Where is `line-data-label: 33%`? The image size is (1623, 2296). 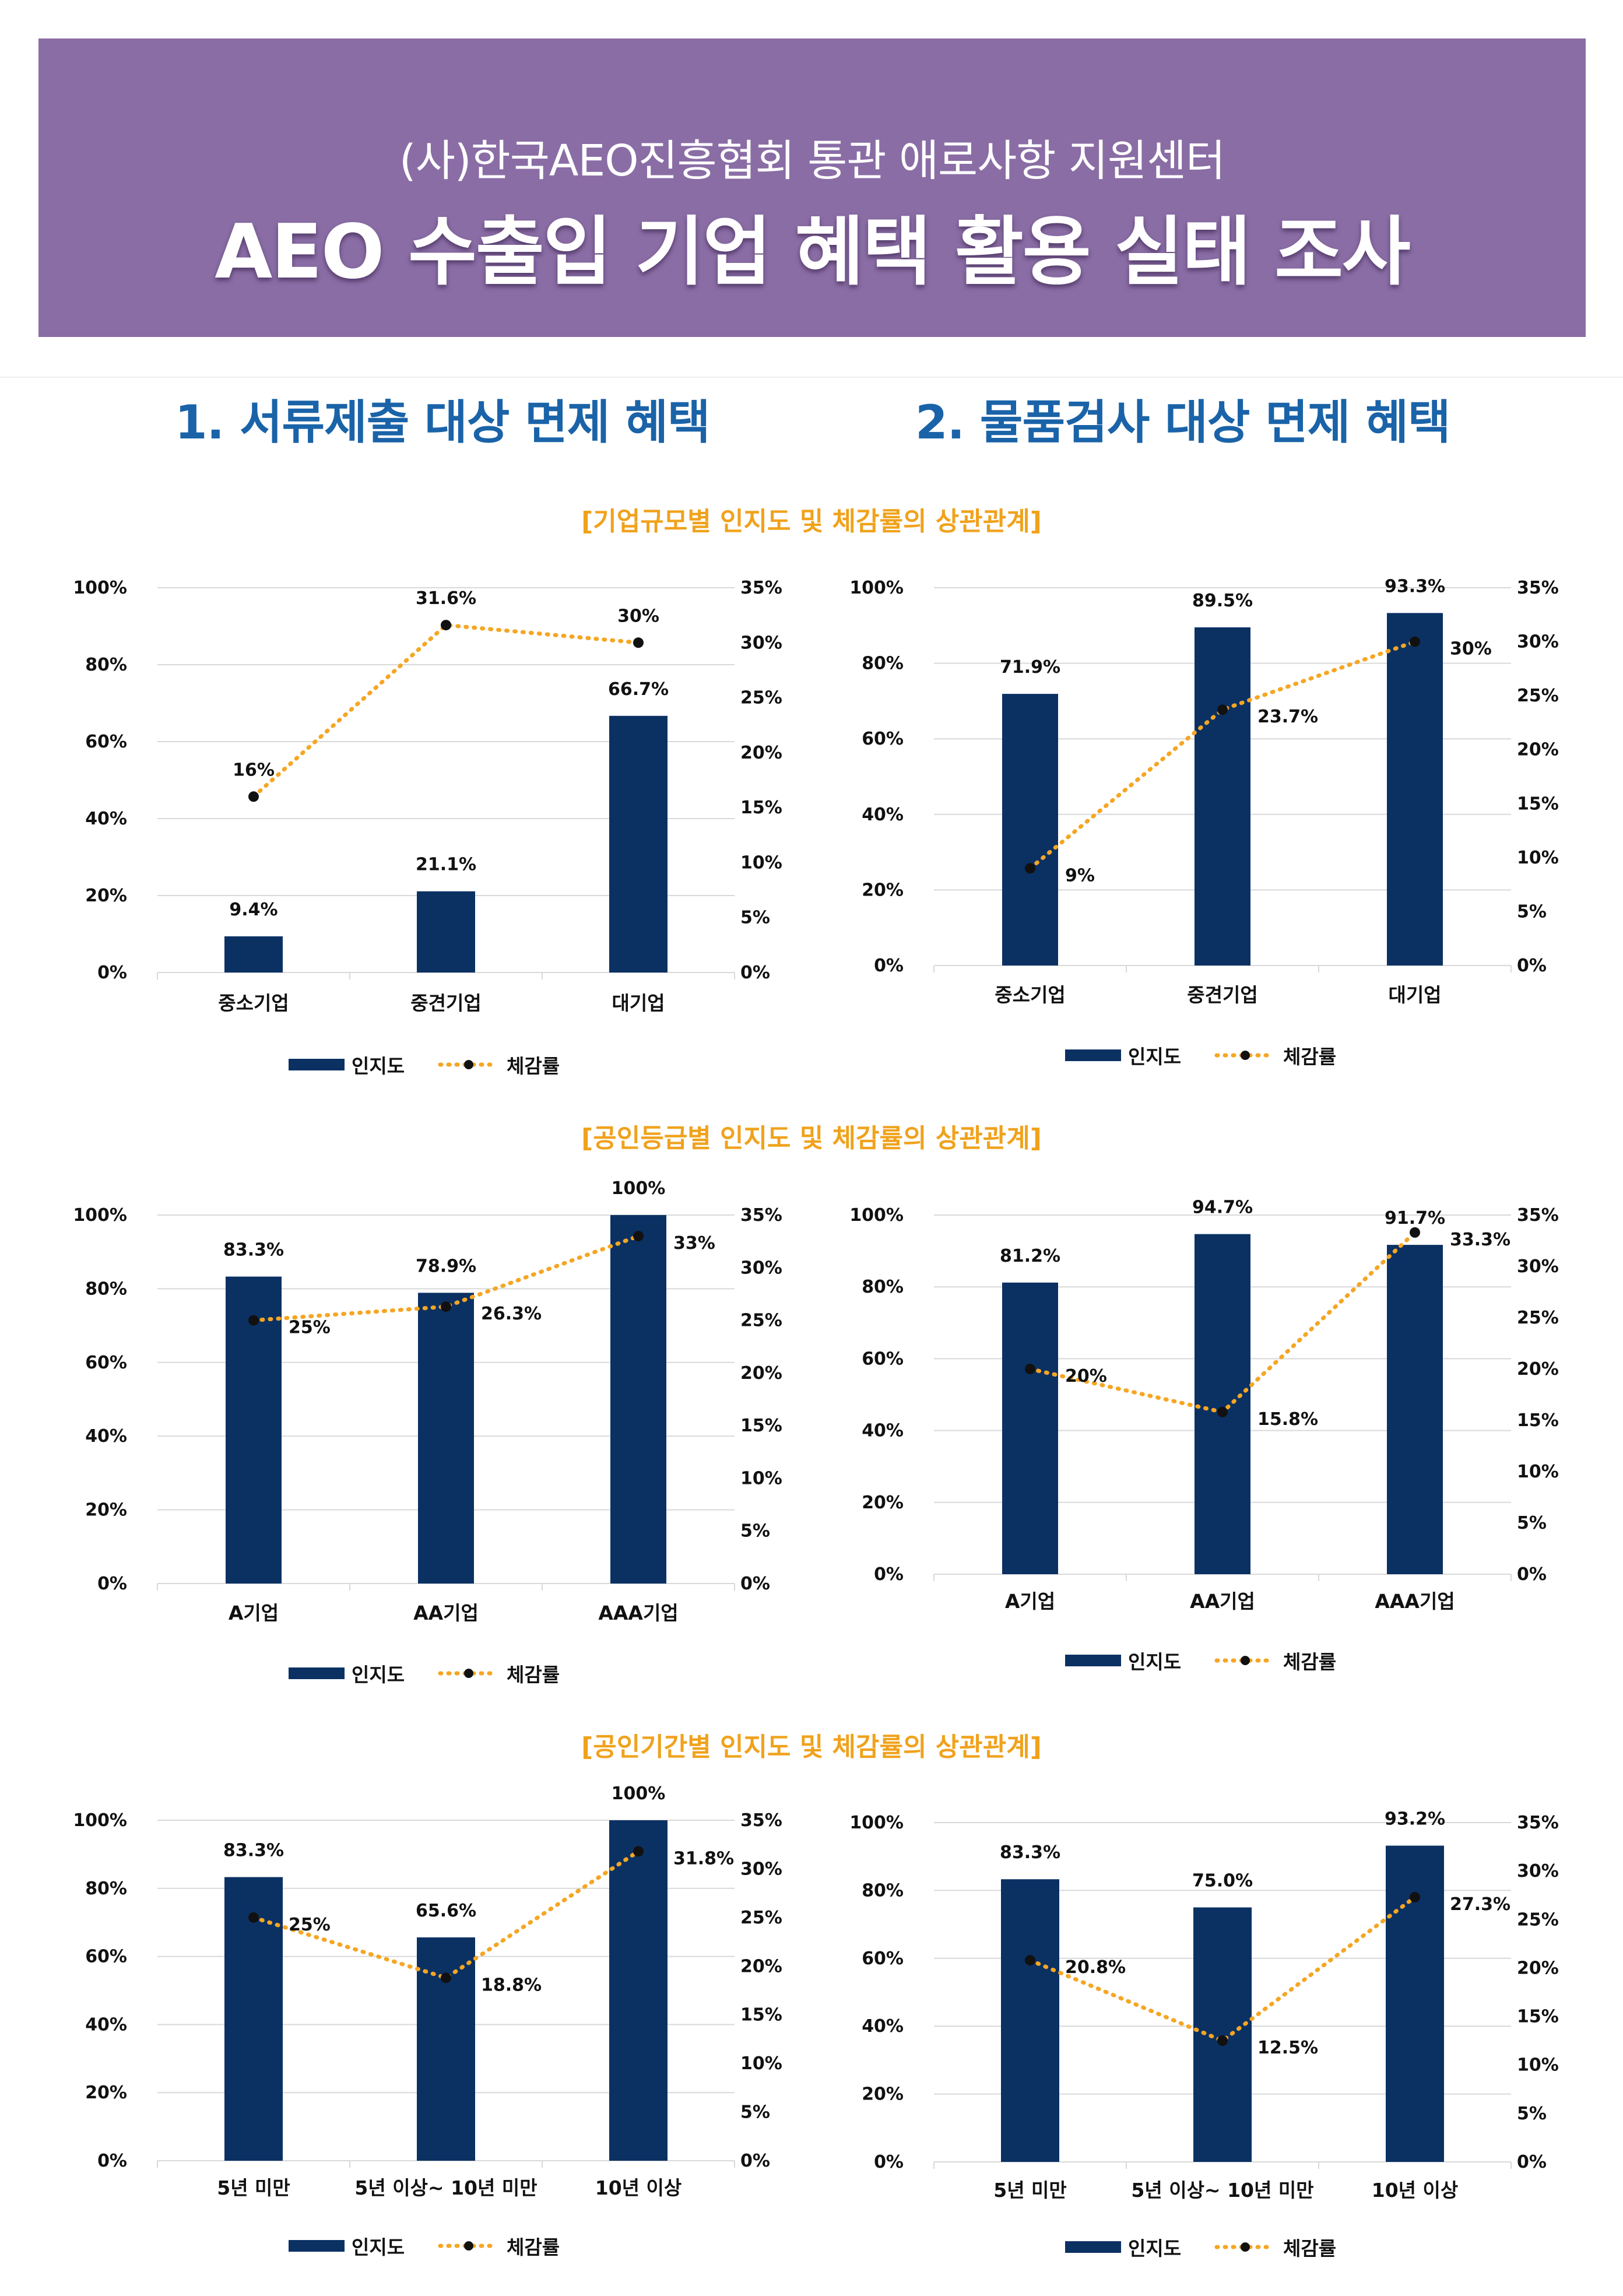 line-data-label: 33% is located at coordinates (694, 1243).